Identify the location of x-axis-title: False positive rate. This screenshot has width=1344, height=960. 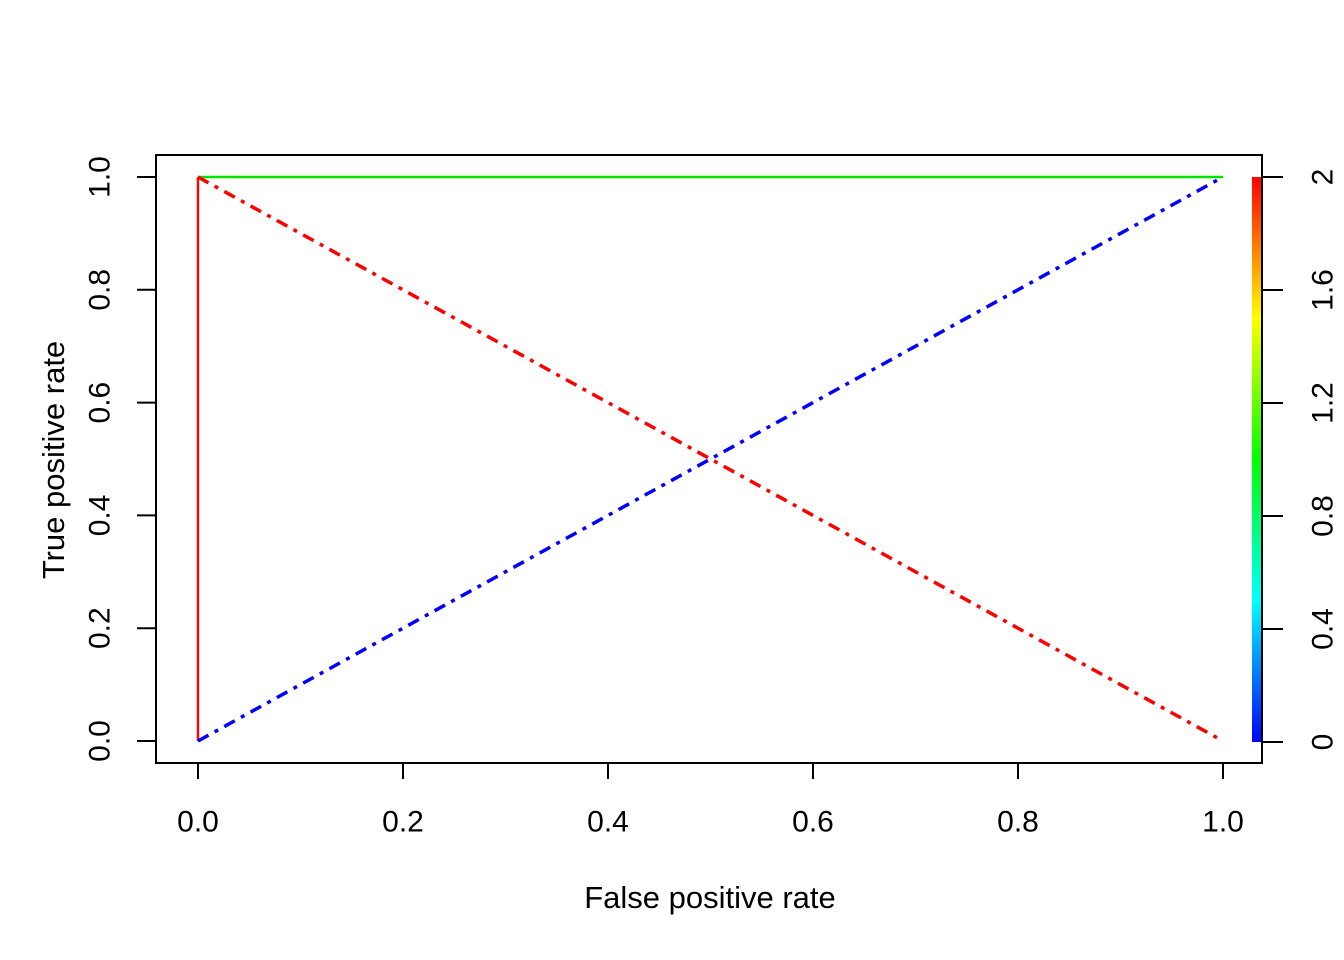
(710, 897).